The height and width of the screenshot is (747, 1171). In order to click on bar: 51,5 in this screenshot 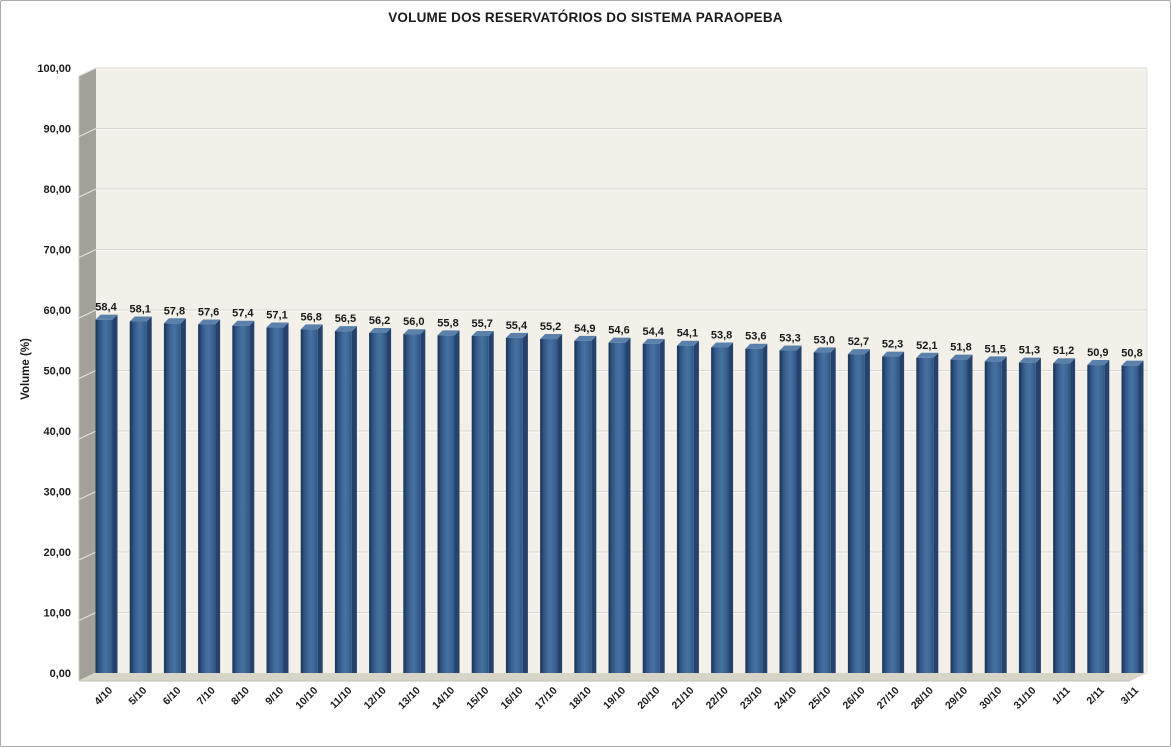, I will do `click(995, 508)`.